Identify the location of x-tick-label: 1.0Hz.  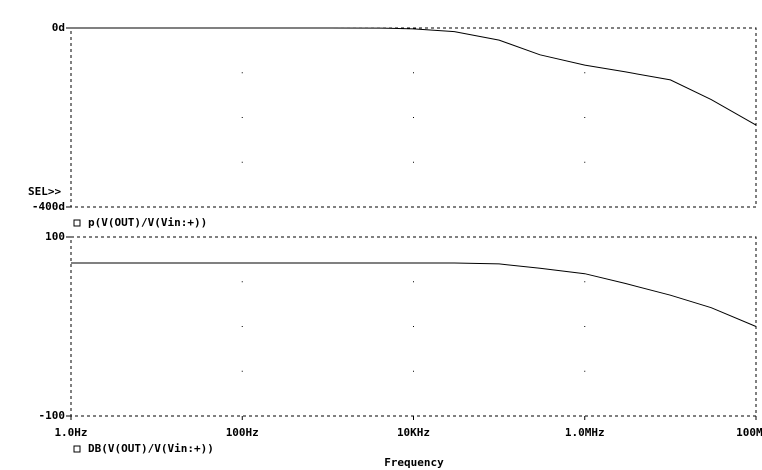
(70, 432).